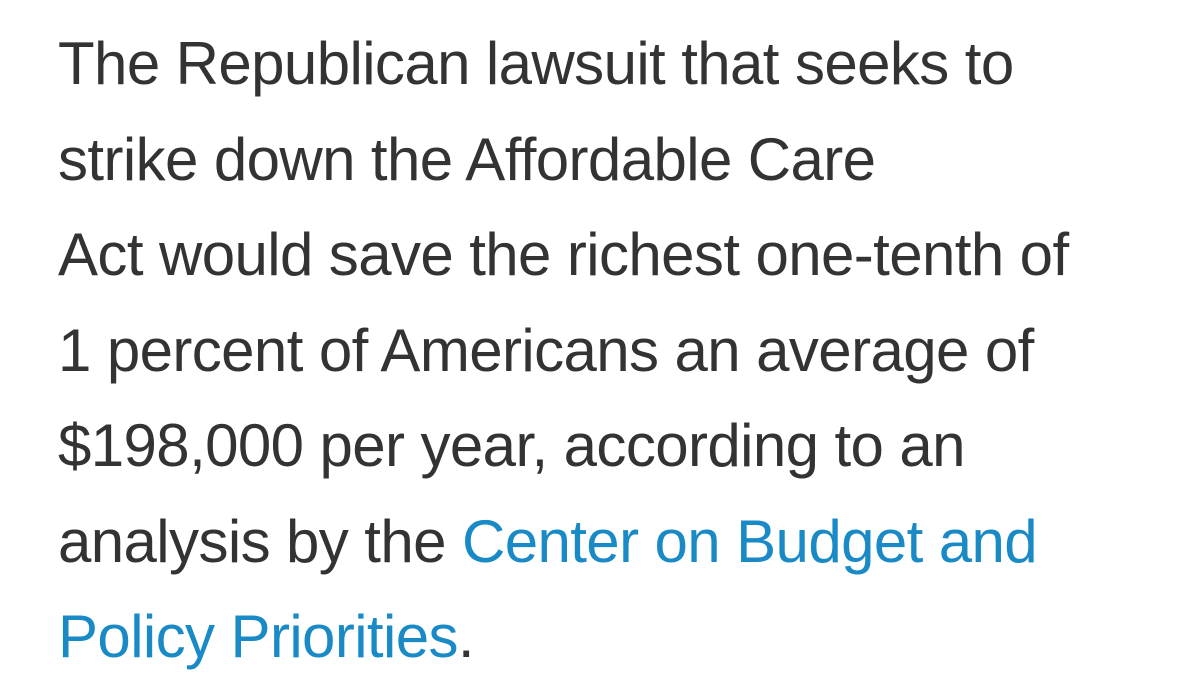  I want to click on paragraph-line-with-link: Policy Priorities., so click(618, 637).